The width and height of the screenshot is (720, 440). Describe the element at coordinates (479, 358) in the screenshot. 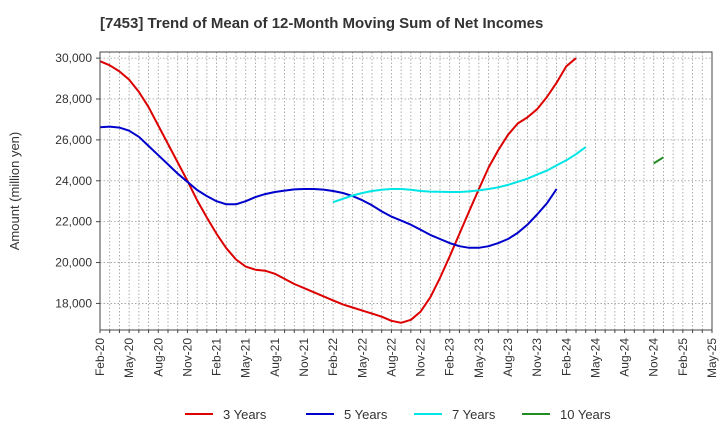

I see `x-tick-label: May-23` at that location.